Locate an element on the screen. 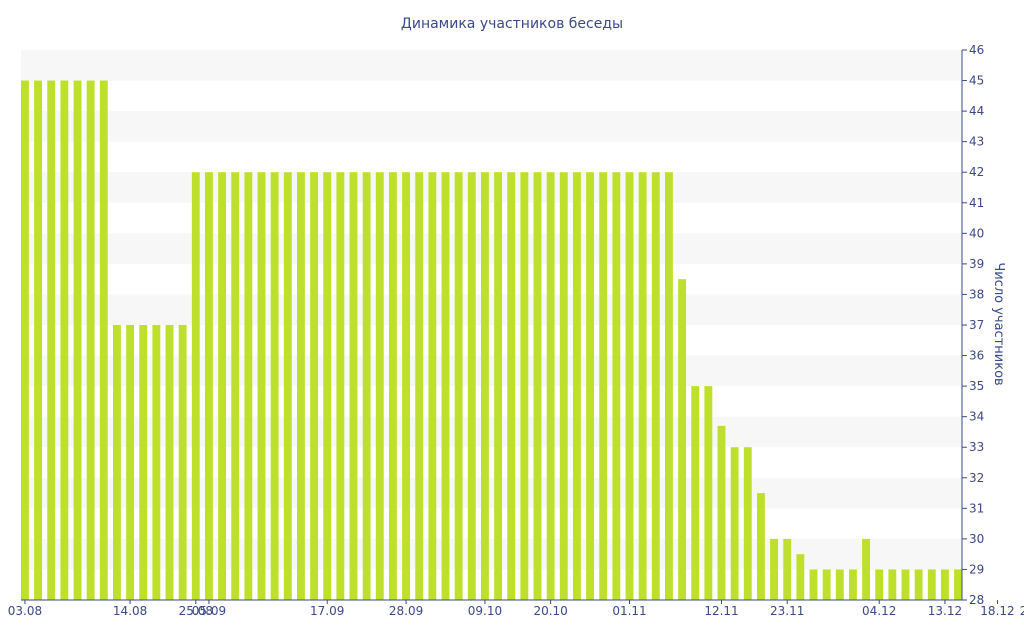 Image resolution: width=1024 pixels, height=640 pixels. x-tick-label: 18.12 is located at coordinates (997, 611).